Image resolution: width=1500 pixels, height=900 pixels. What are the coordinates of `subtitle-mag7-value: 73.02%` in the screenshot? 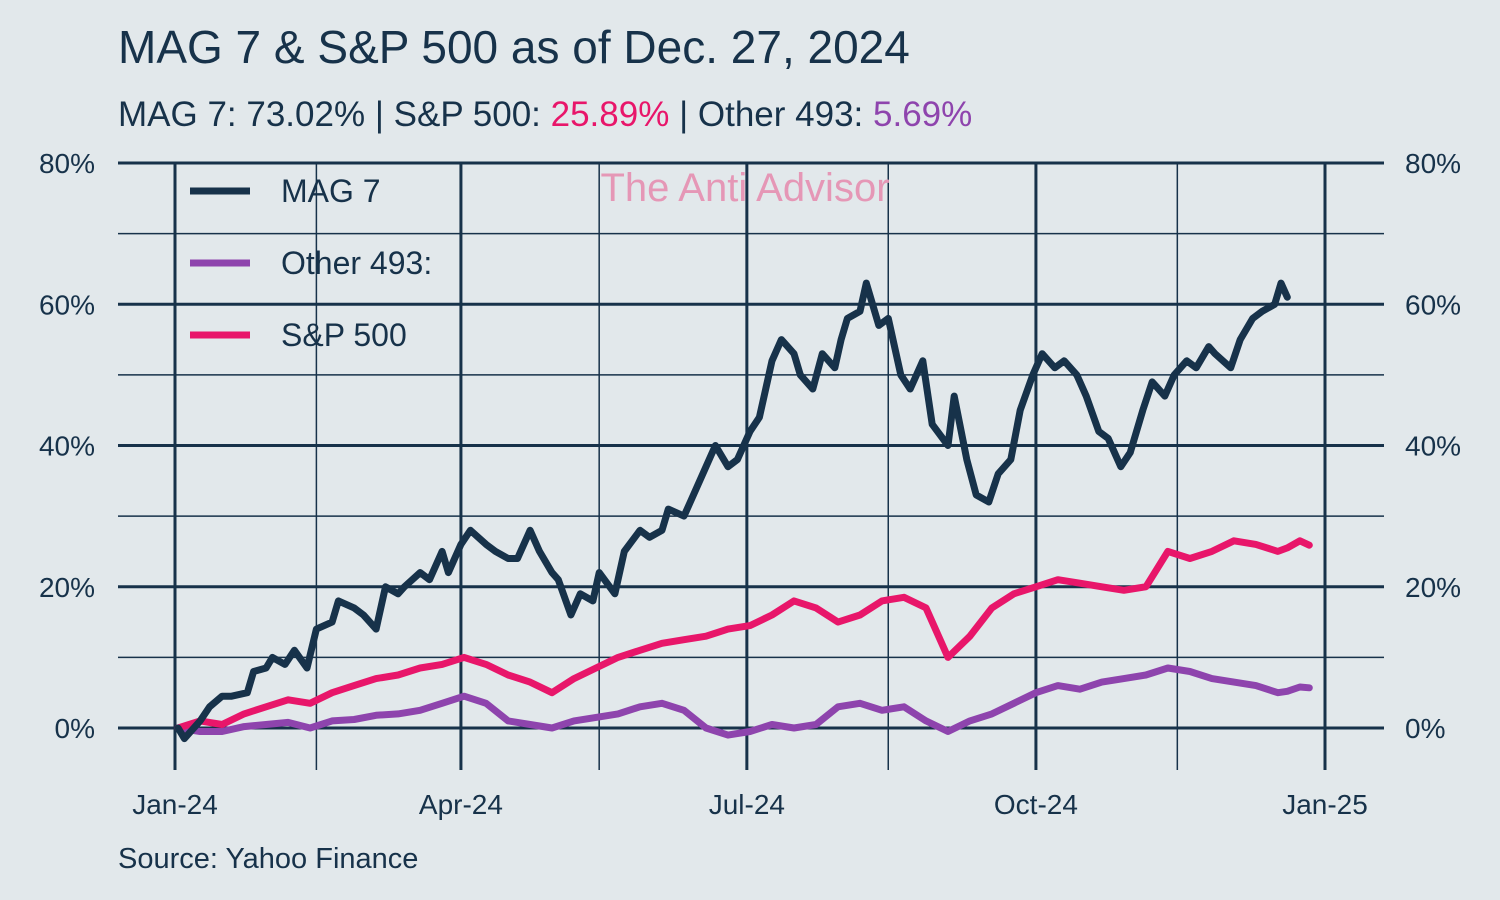 It's located at (305, 114).